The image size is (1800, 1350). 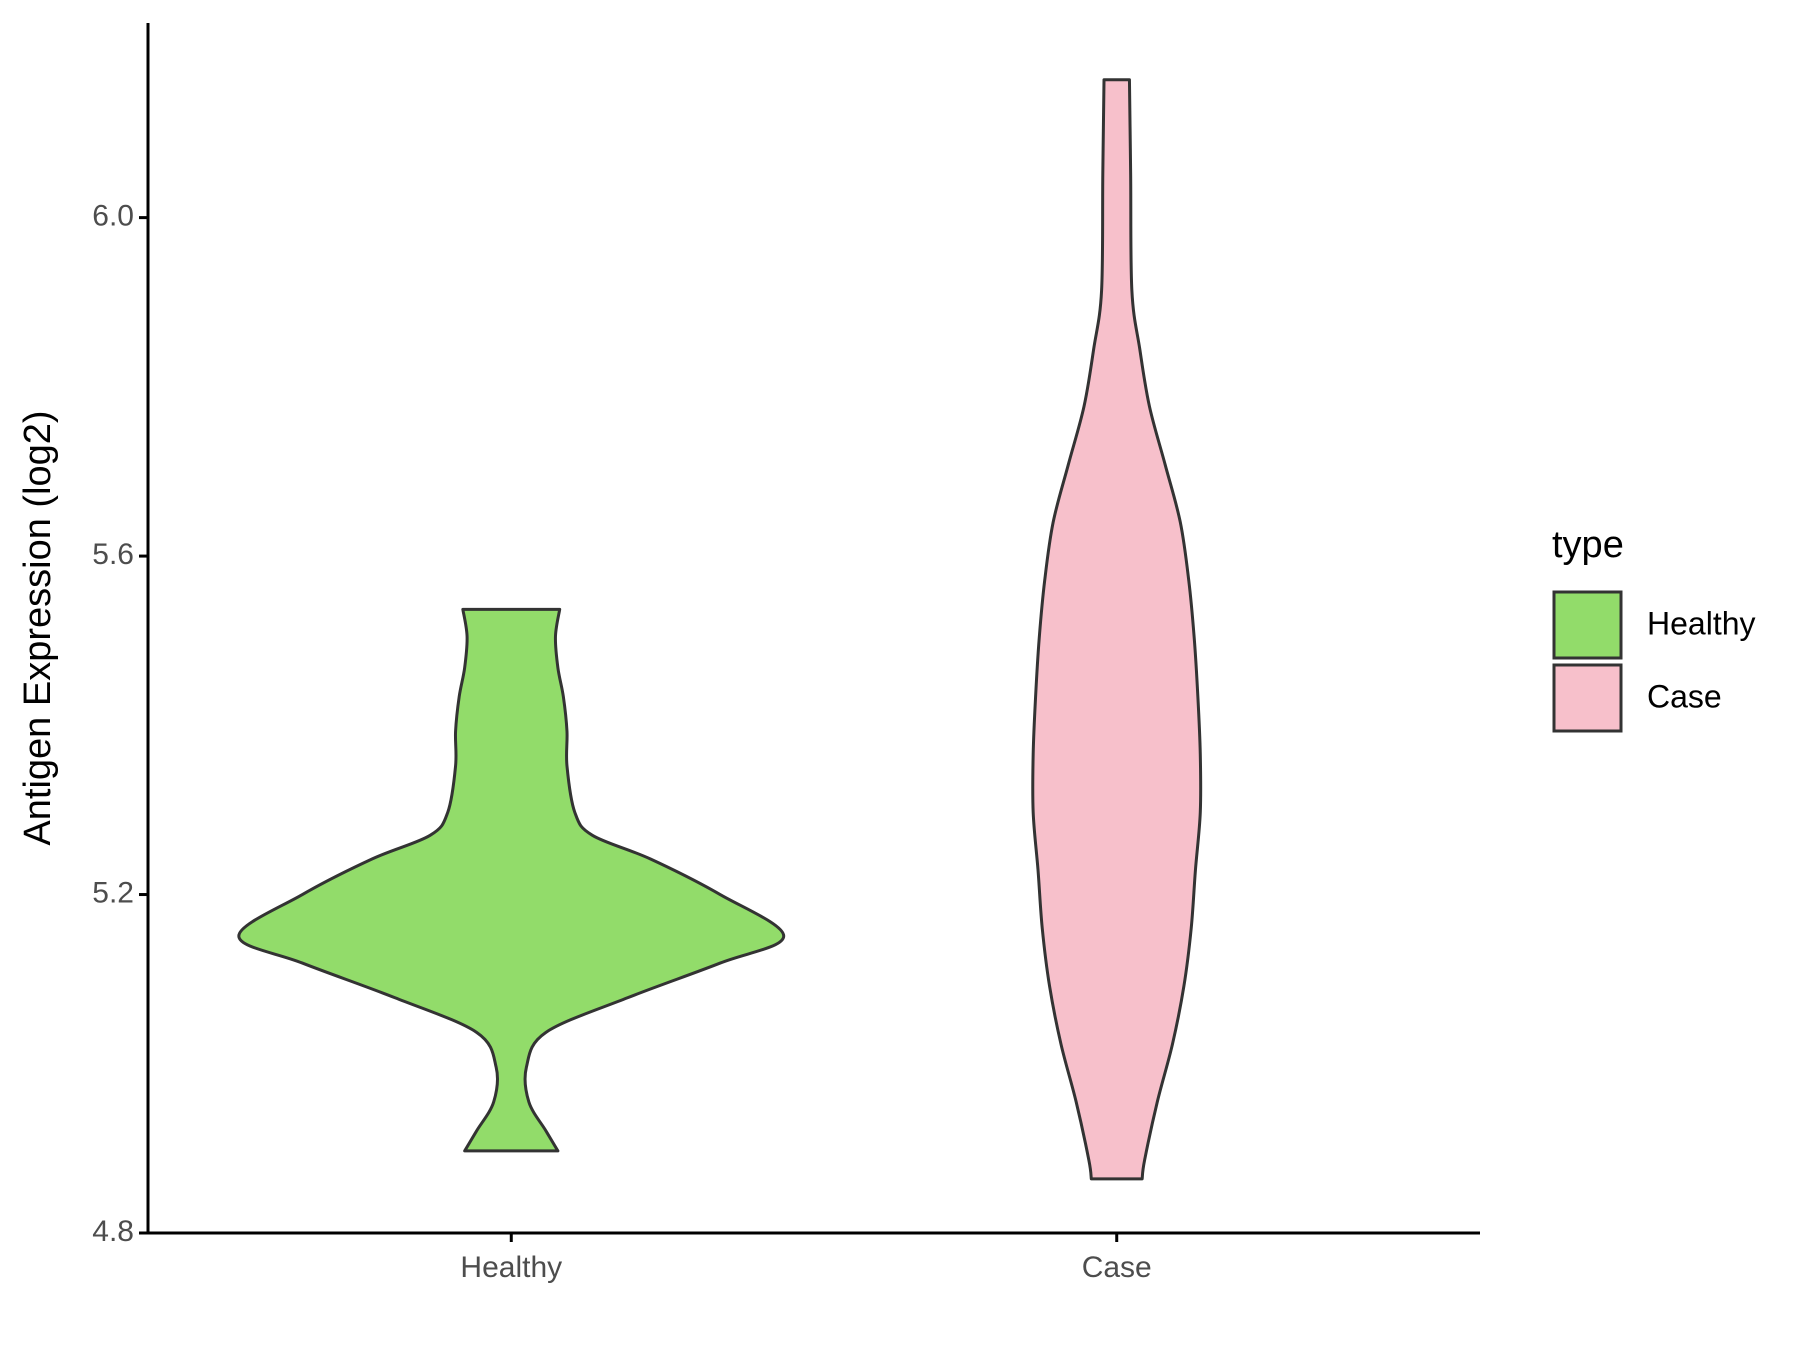 I want to click on y-tick-label: 6.0, so click(x=113, y=216).